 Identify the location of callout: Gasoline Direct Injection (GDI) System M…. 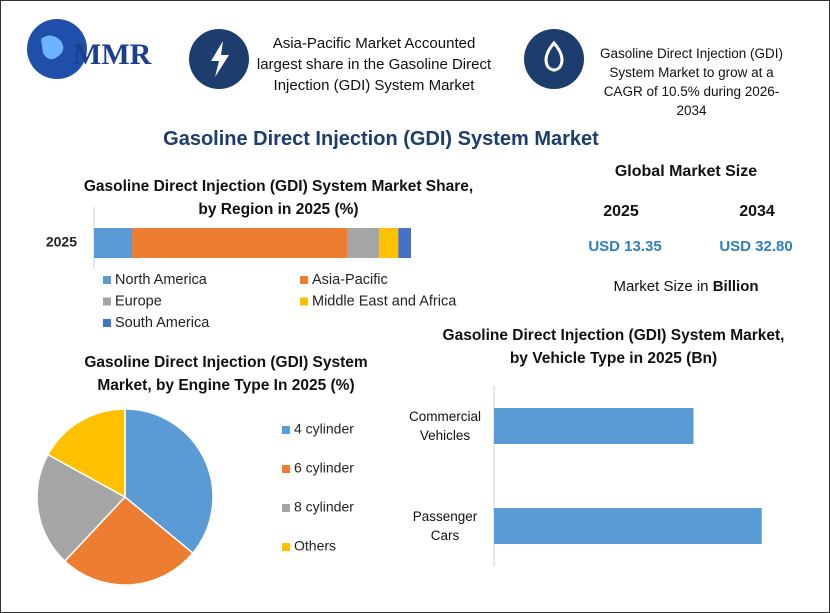
(691, 82).